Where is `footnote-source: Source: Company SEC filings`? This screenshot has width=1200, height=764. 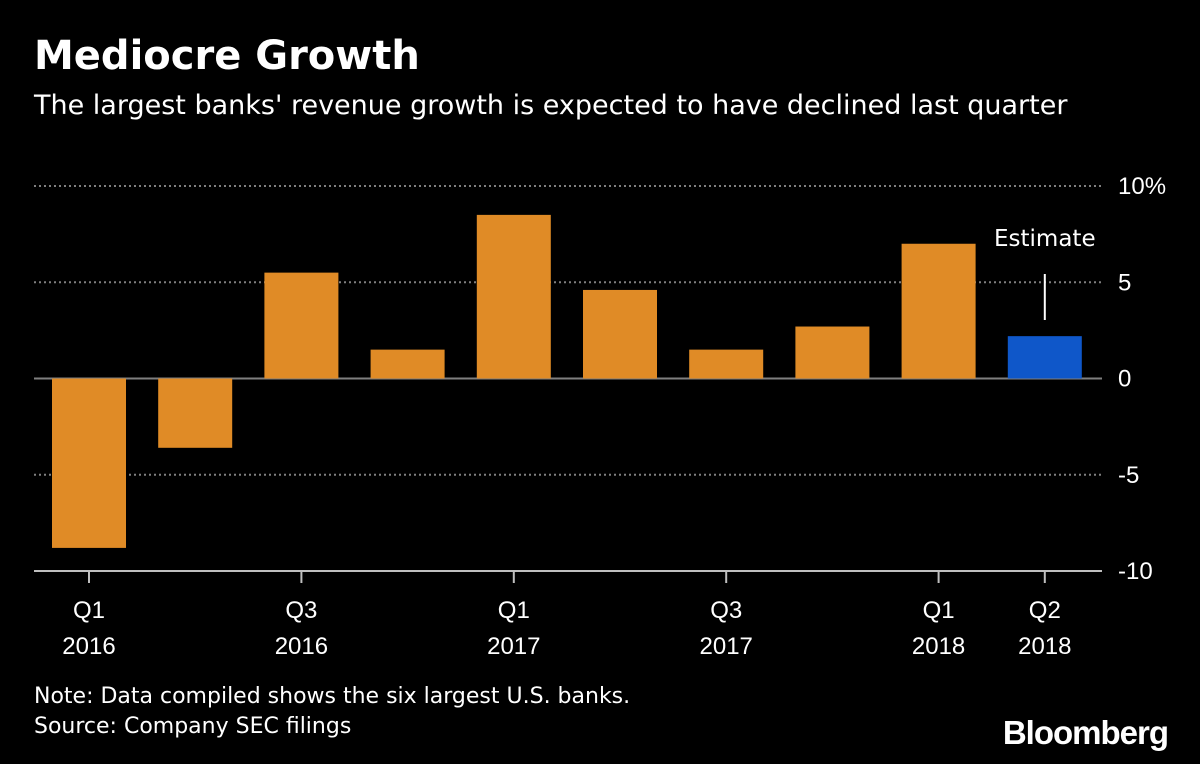
footnote-source: Source: Company SEC filings is located at coordinates (193, 726).